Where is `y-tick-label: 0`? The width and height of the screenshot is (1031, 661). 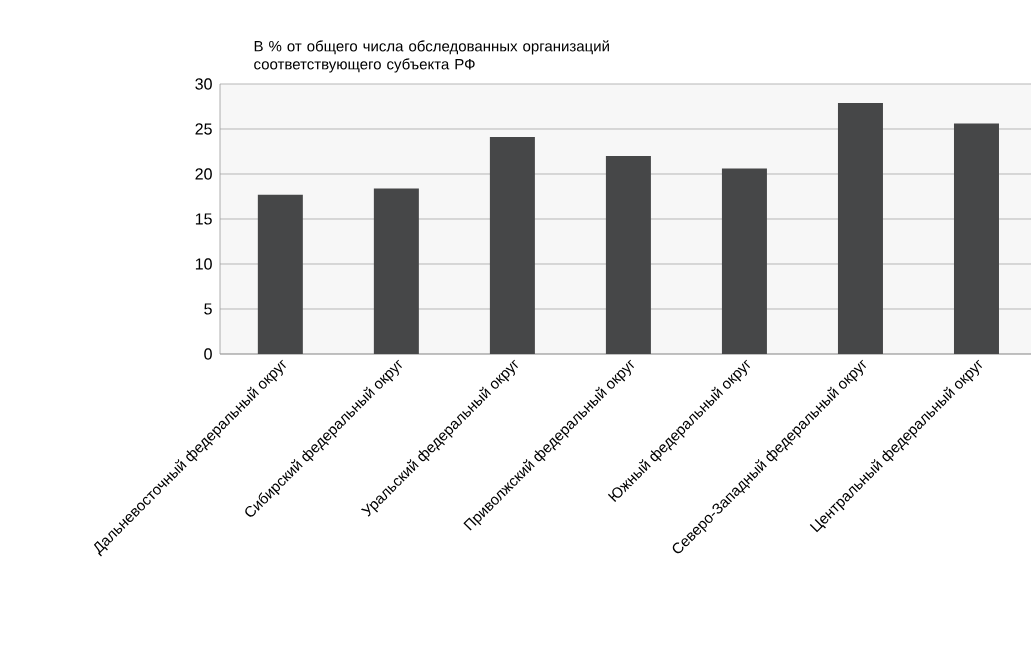 y-tick-label: 0 is located at coordinates (208, 354).